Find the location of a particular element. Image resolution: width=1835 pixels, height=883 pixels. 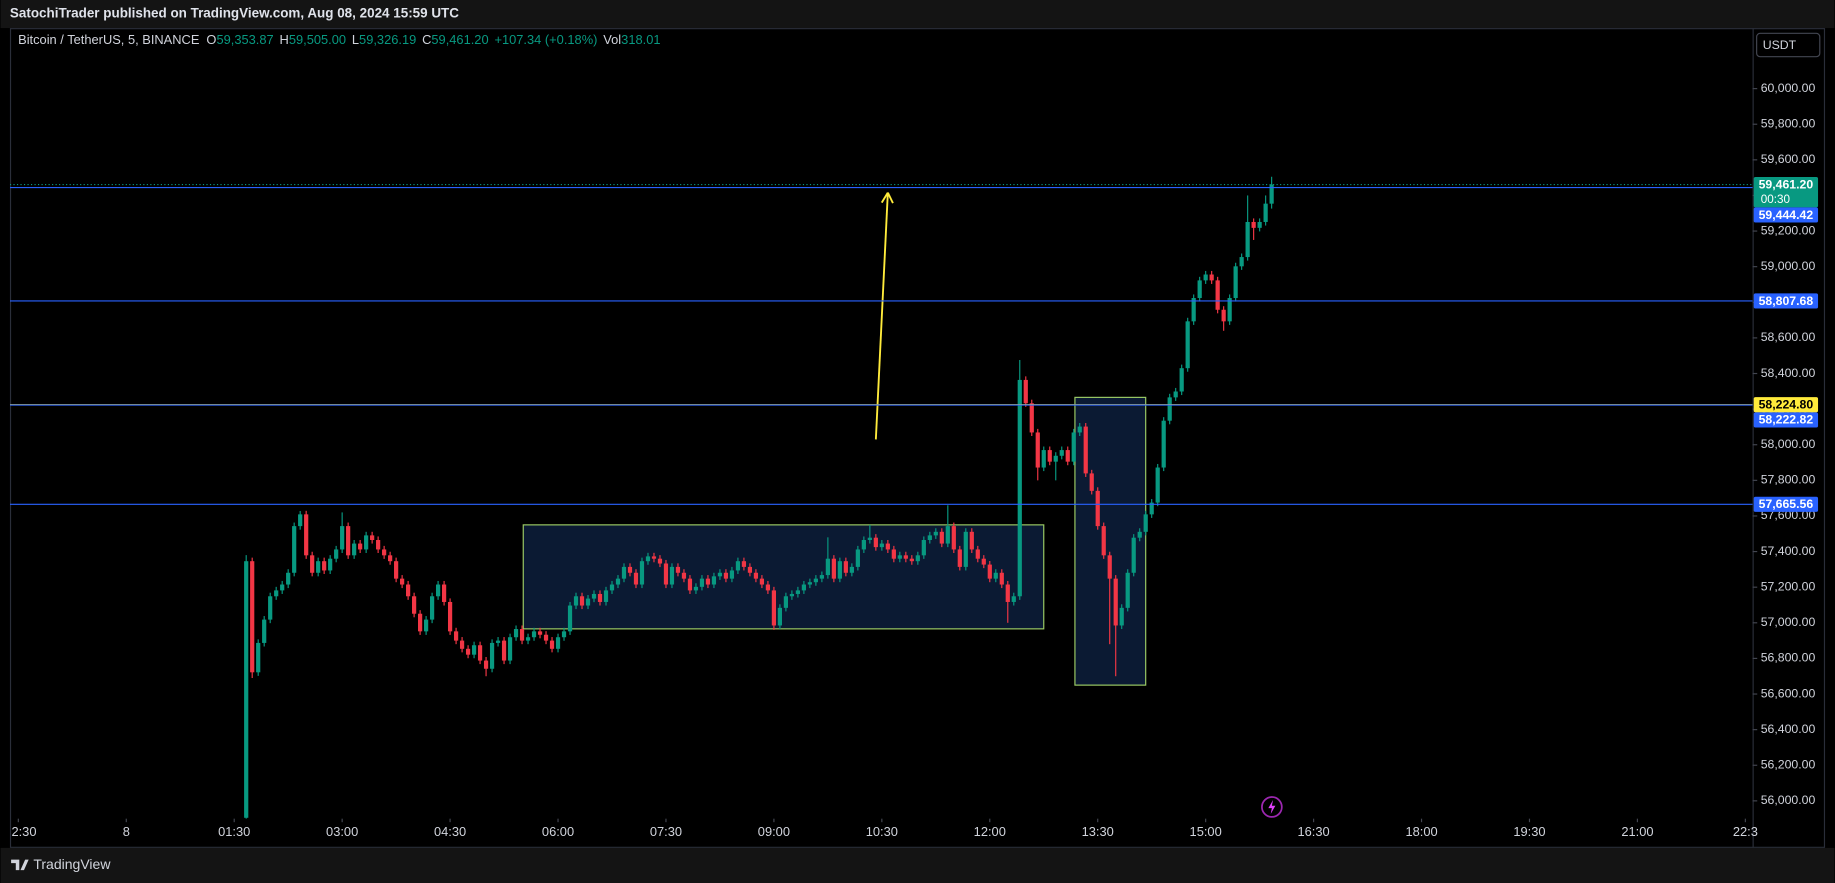

ohlc-key: O is located at coordinates (211, 39).